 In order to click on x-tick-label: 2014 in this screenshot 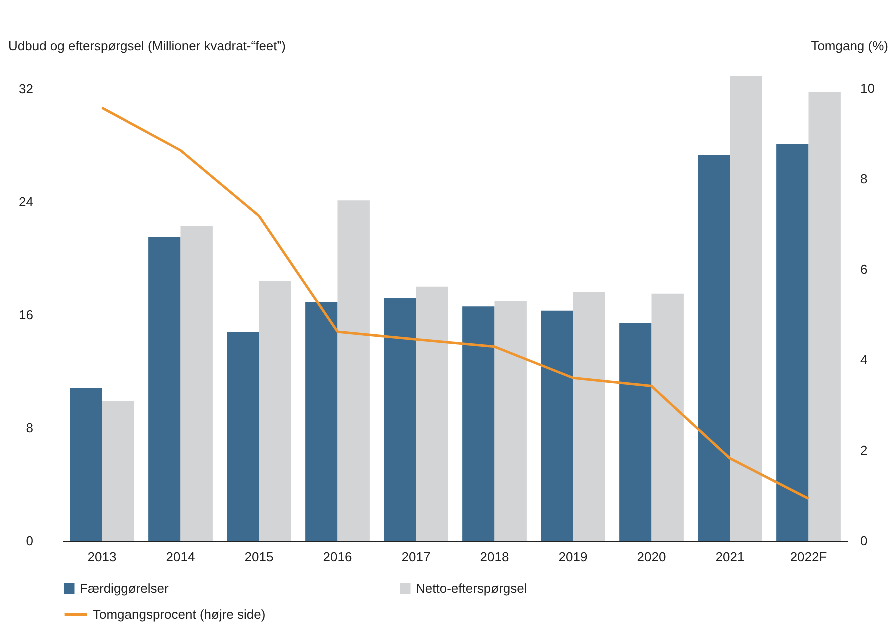, I will do `click(181, 557)`.